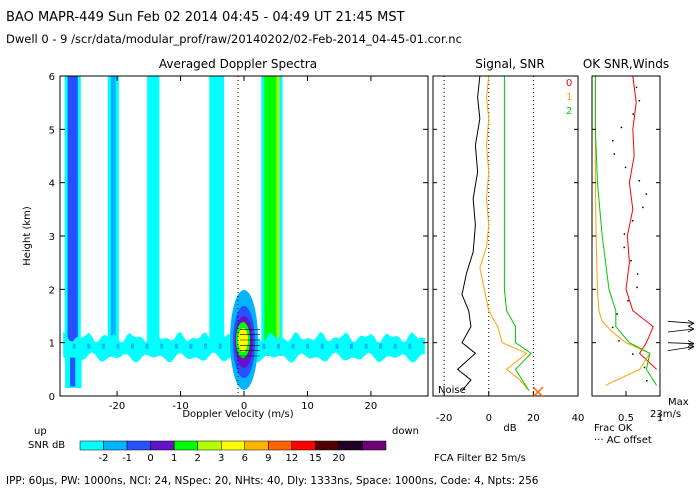 The height and width of the screenshot is (500, 700). What do you see at coordinates (623, 440) in the screenshot?
I see `ac-offset-label: ··· AC offset` at bounding box center [623, 440].